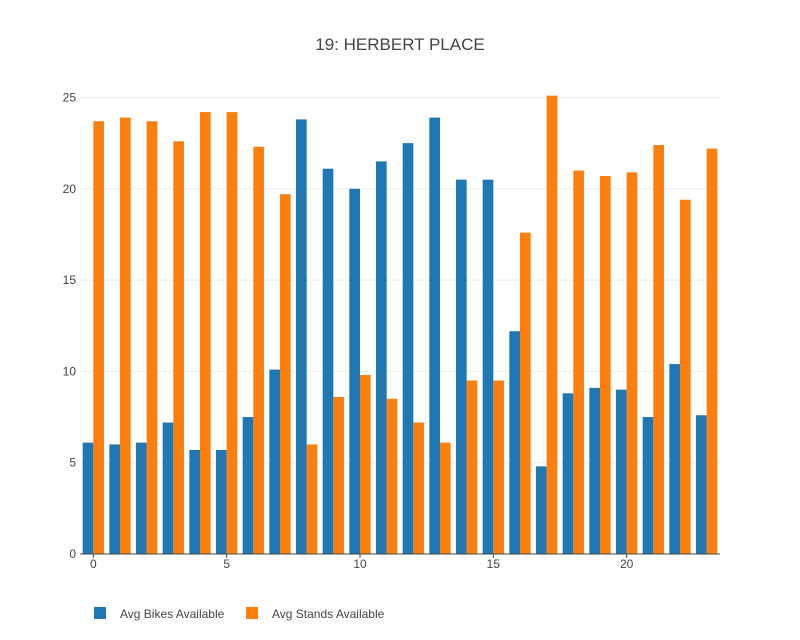  I want to click on legend-item: Avg Bikes Available, so click(159, 614).